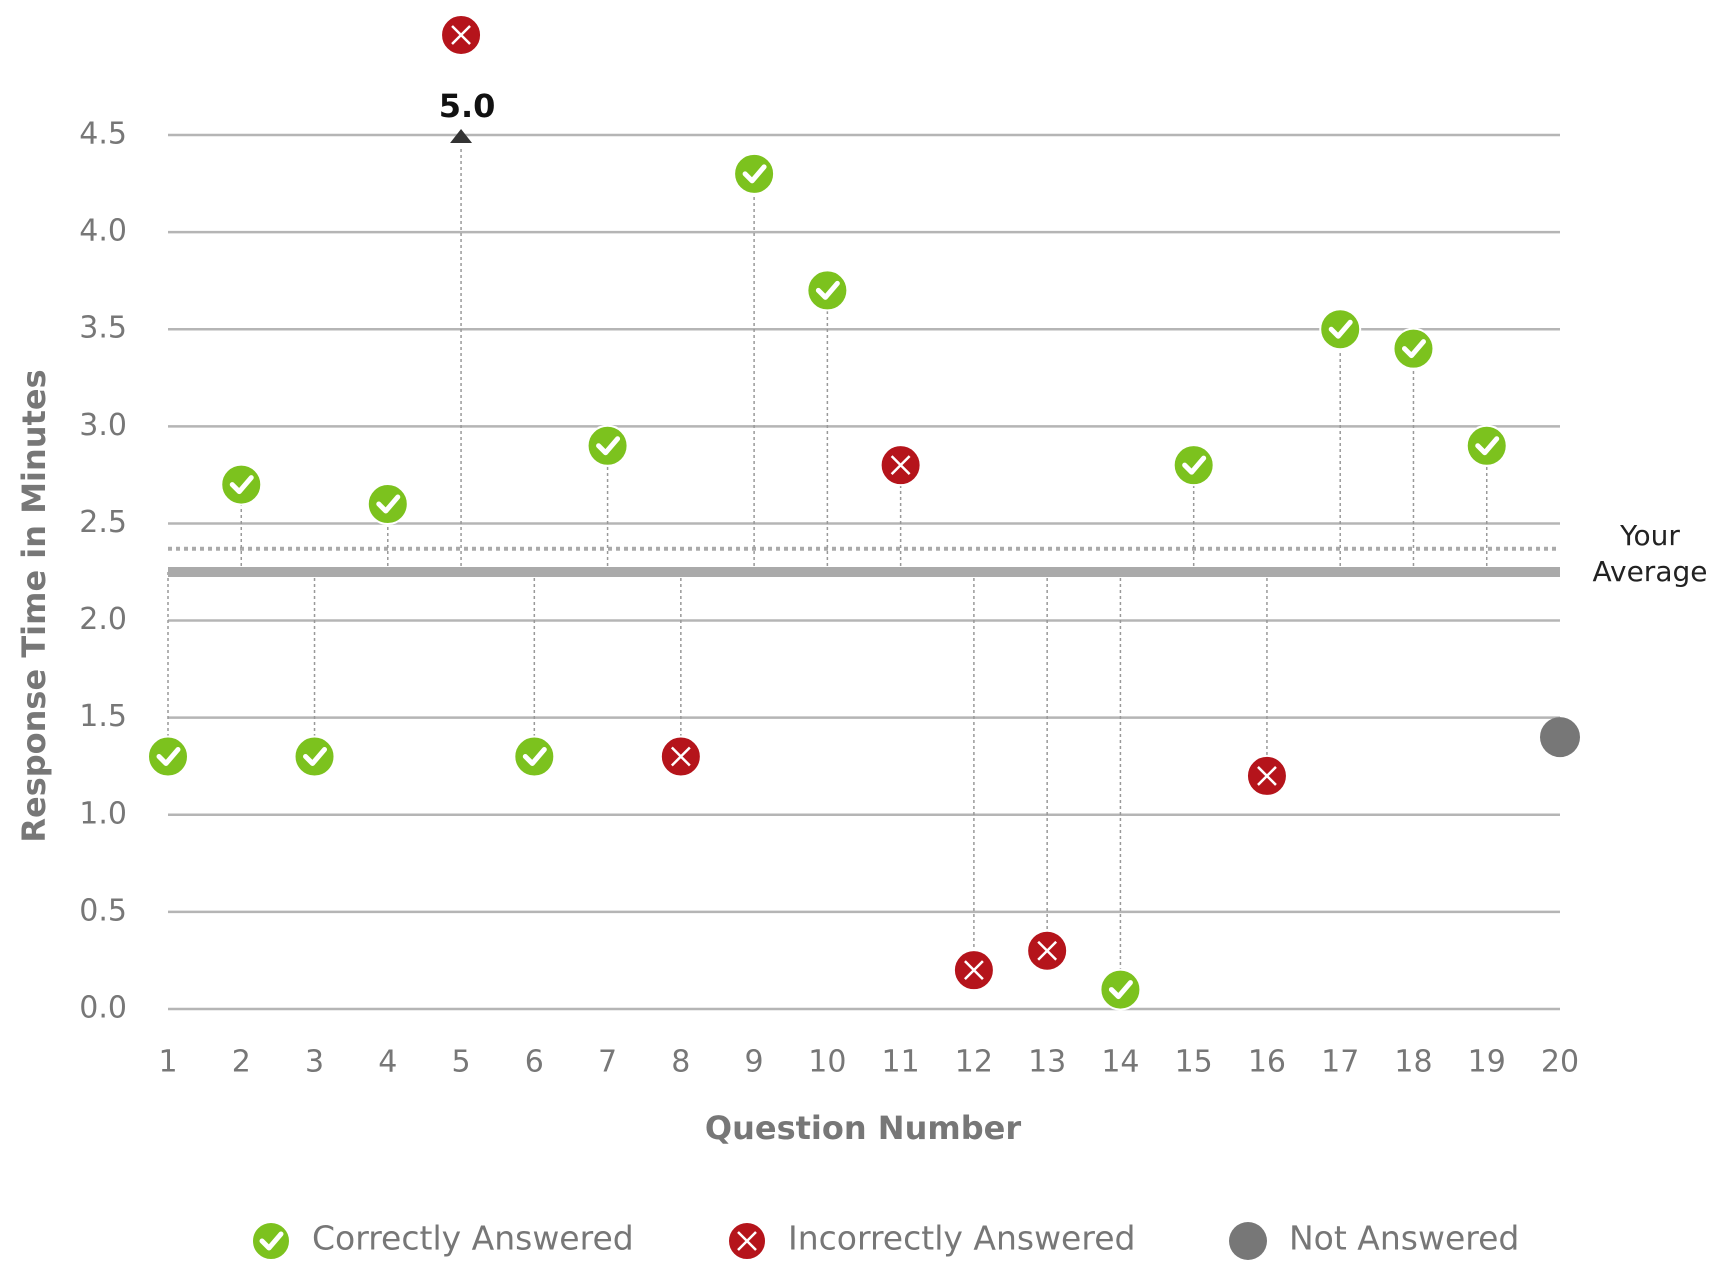 The image size is (1726, 1276). What do you see at coordinates (473, 1238) in the screenshot?
I see `legend-label: Correctly Answered` at bounding box center [473, 1238].